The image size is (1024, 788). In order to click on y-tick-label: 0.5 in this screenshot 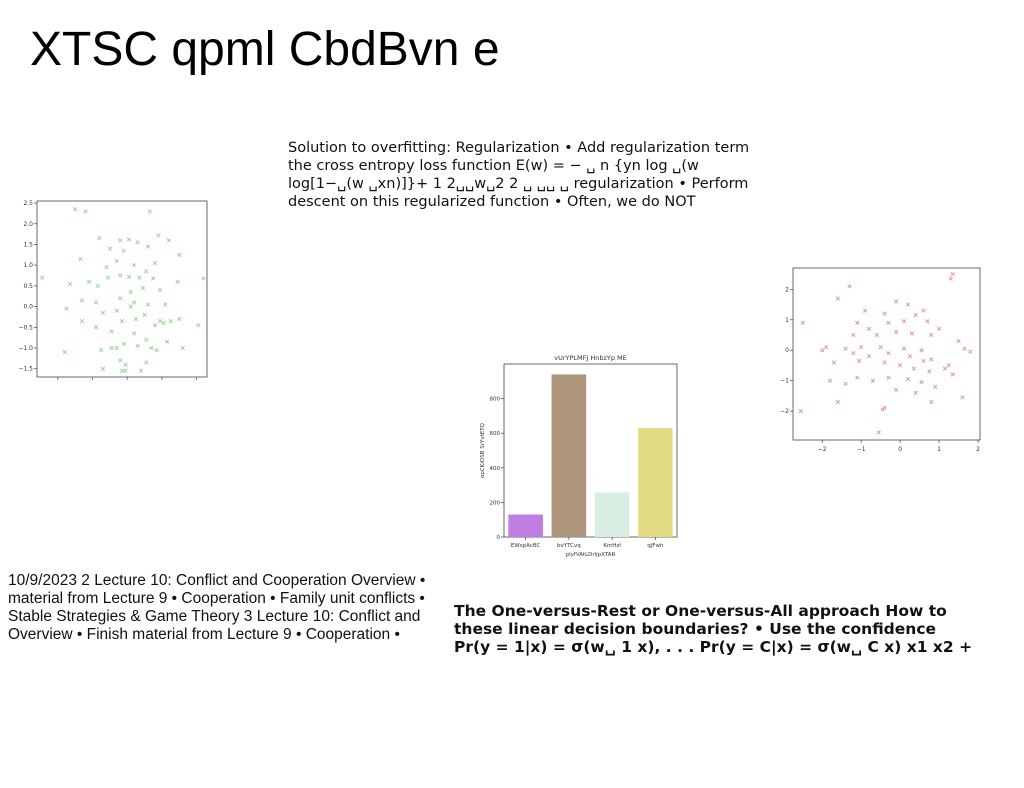, I will do `click(28, 286)`.